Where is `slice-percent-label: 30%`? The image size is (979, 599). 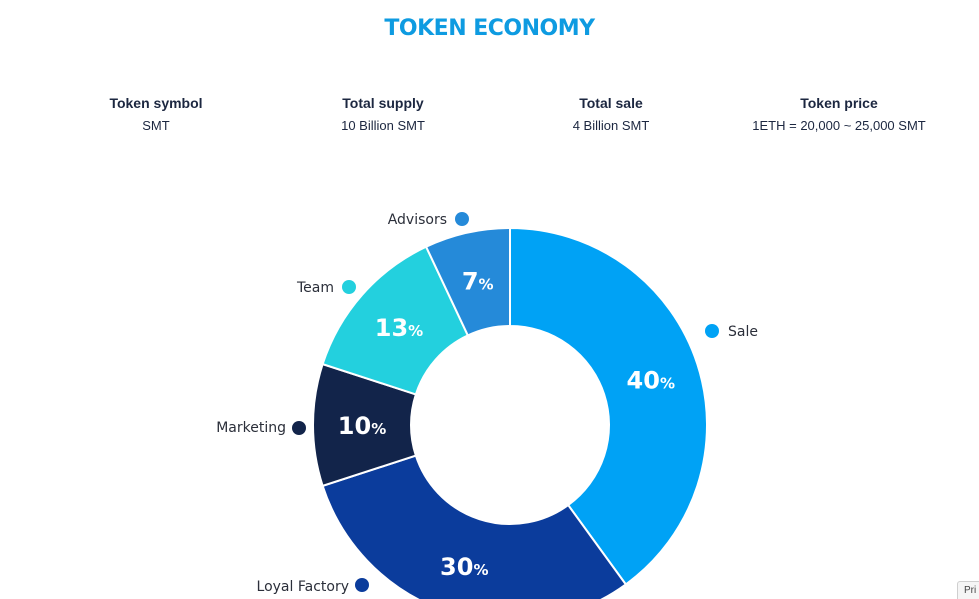
slice-percent-label: 30% is located at coordinates (464, 567).